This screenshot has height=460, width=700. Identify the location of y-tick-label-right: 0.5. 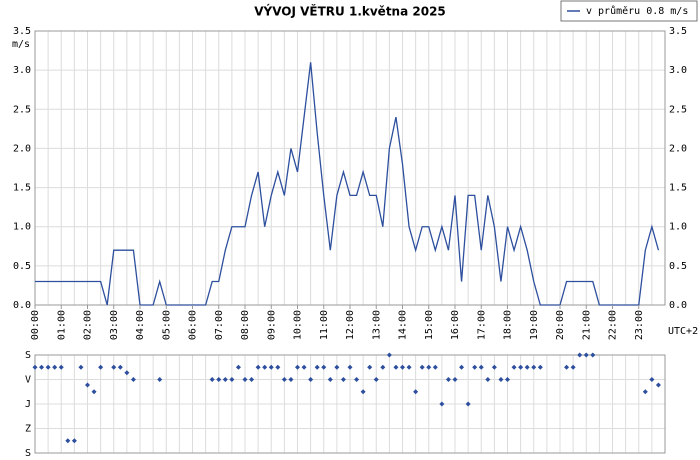
(678, 266).